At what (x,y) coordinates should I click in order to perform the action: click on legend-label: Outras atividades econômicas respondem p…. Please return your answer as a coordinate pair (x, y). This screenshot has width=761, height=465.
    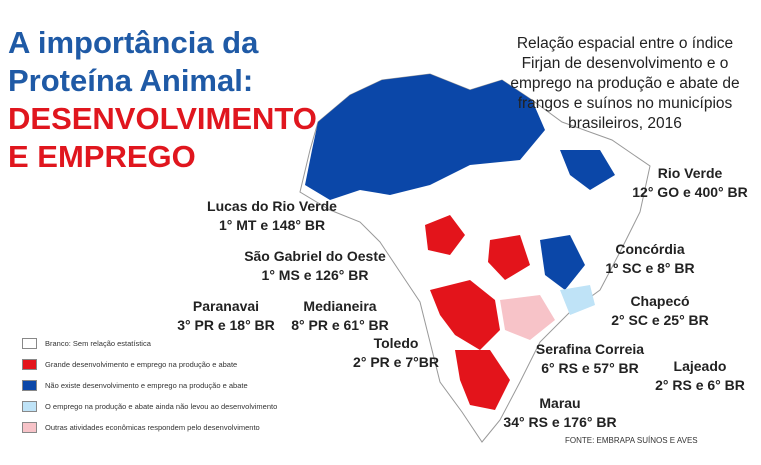
    Looking at the image, I should click on (152, 427).